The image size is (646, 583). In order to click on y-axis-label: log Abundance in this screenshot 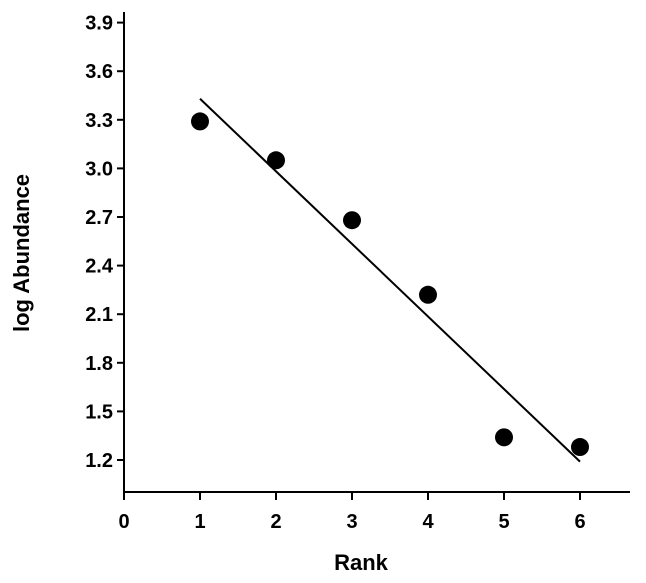, I will do `click(21, 253)`.